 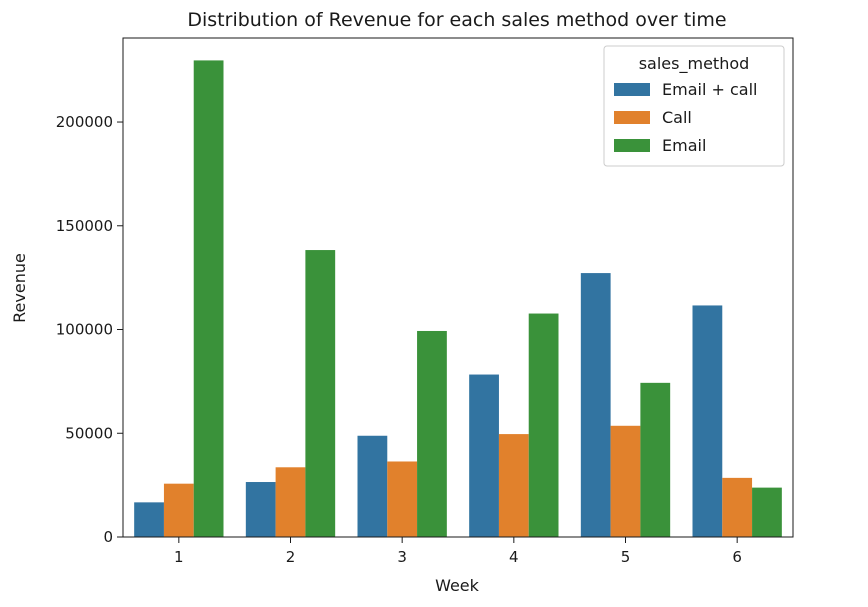 I want to click on legend-box, so click(x=694, y=106).